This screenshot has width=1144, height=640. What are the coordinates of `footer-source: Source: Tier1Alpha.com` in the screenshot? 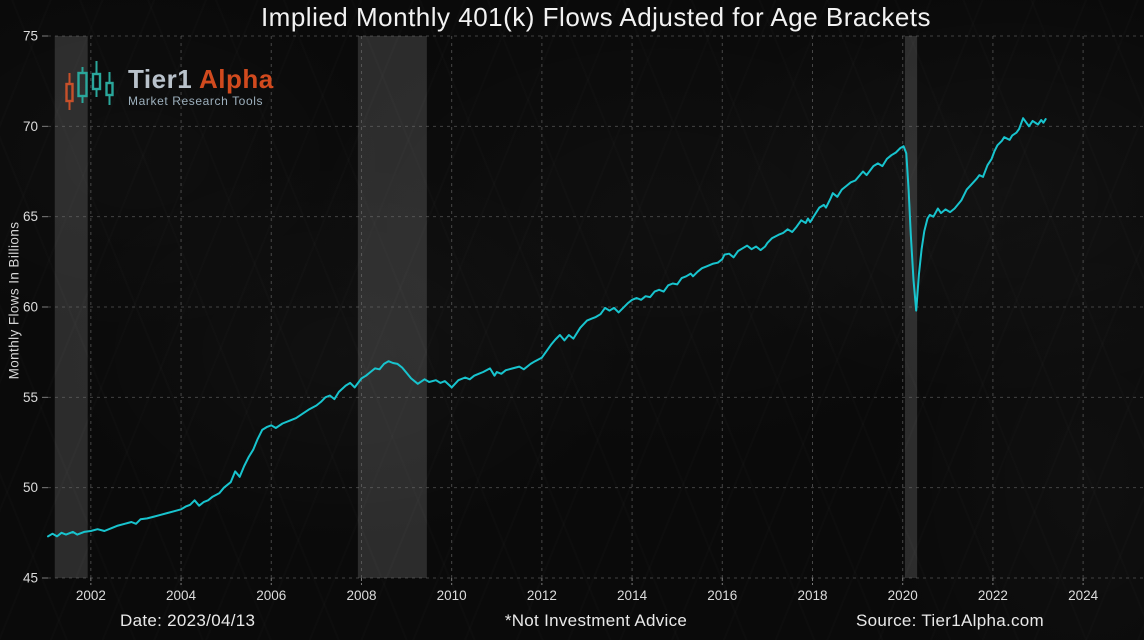 It's located at (949, 620).